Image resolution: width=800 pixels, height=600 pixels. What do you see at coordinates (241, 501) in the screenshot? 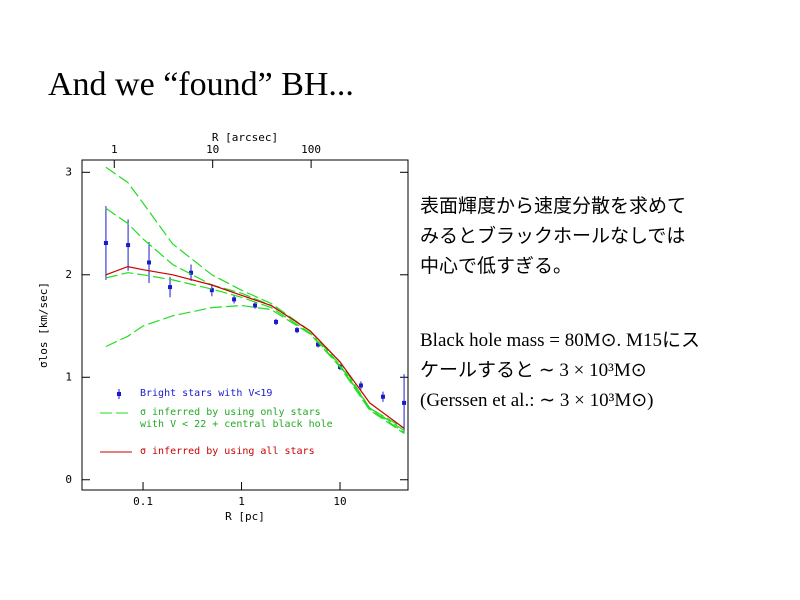
I see `x-tick-label: 1` at bounding box center [241, 501].